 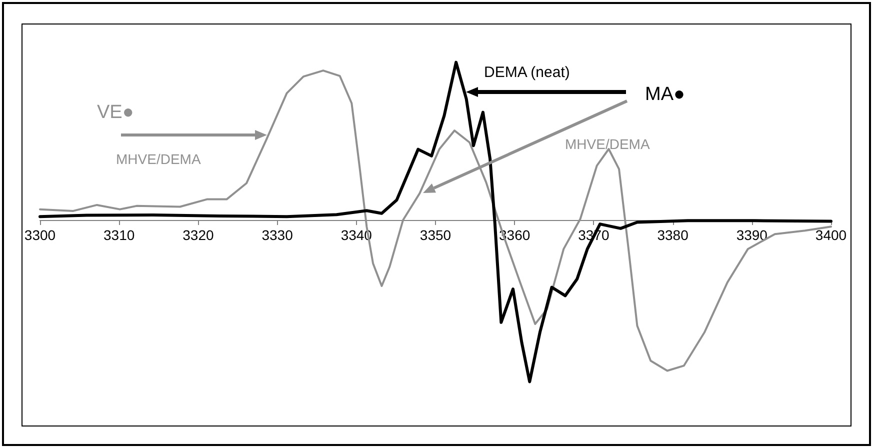 I want to click on x-tick-label: 3400, so click(x=831, y=235).